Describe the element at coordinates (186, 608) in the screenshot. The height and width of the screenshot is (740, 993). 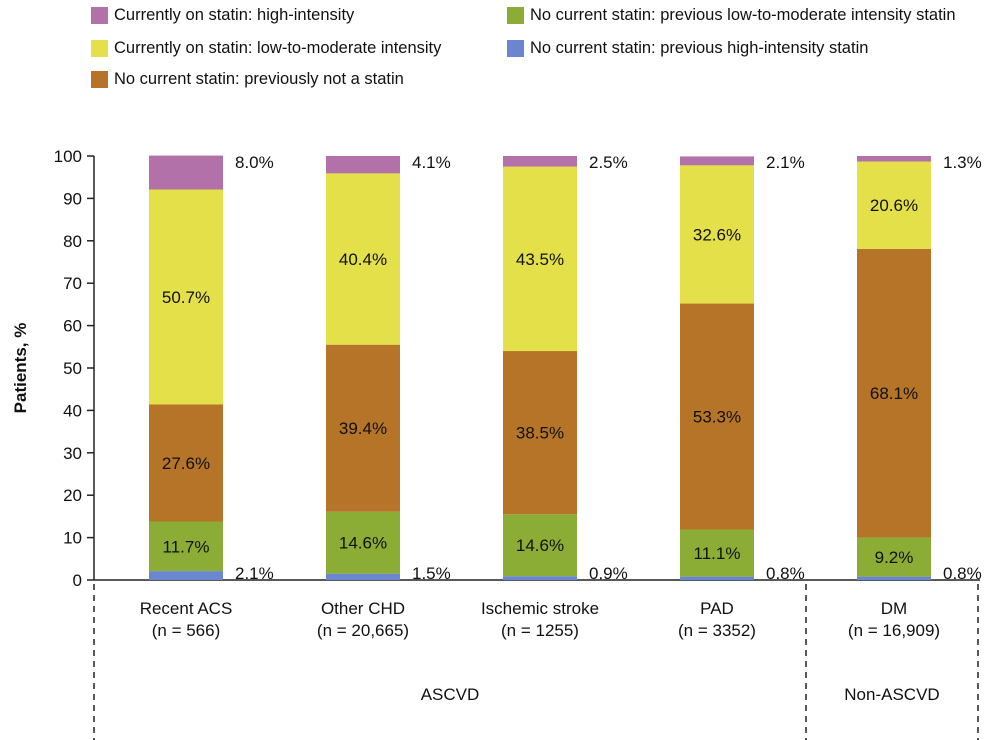
I see `x-category-label: Recent ACS` at that location.